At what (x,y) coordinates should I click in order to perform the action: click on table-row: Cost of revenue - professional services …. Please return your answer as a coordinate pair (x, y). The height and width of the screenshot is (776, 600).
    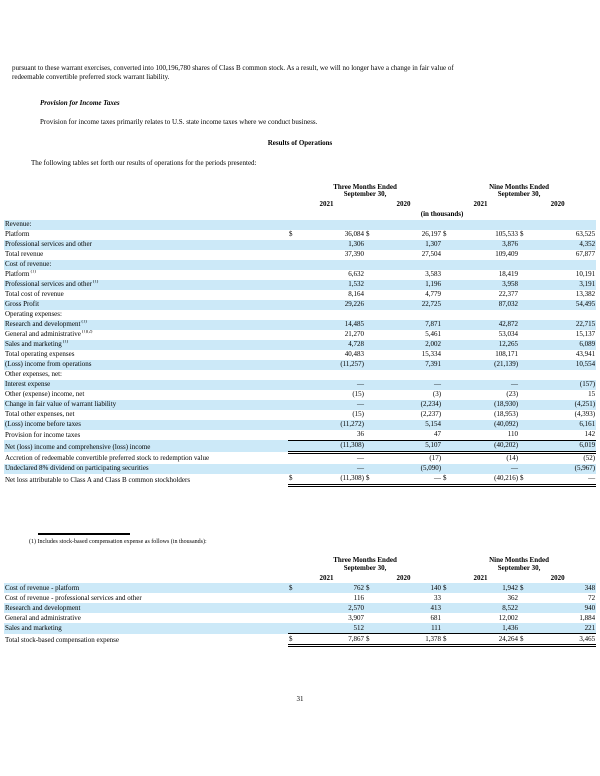
    Looking at the image, I should click on (300, 598).